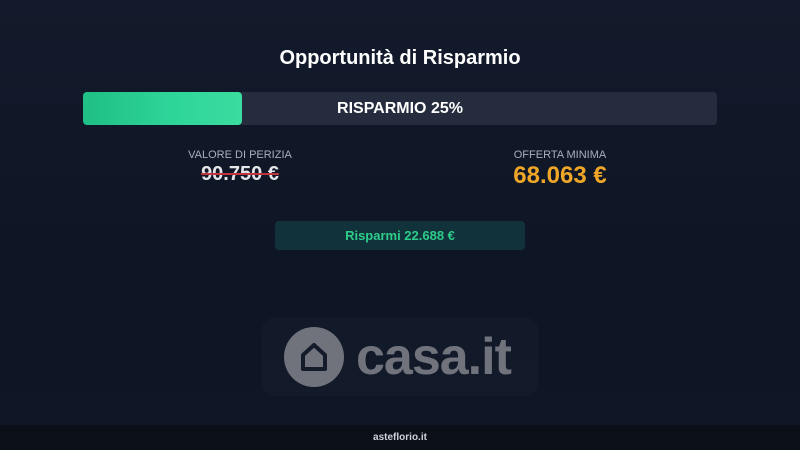  I want to click on progress-fill, so click(162, 108).